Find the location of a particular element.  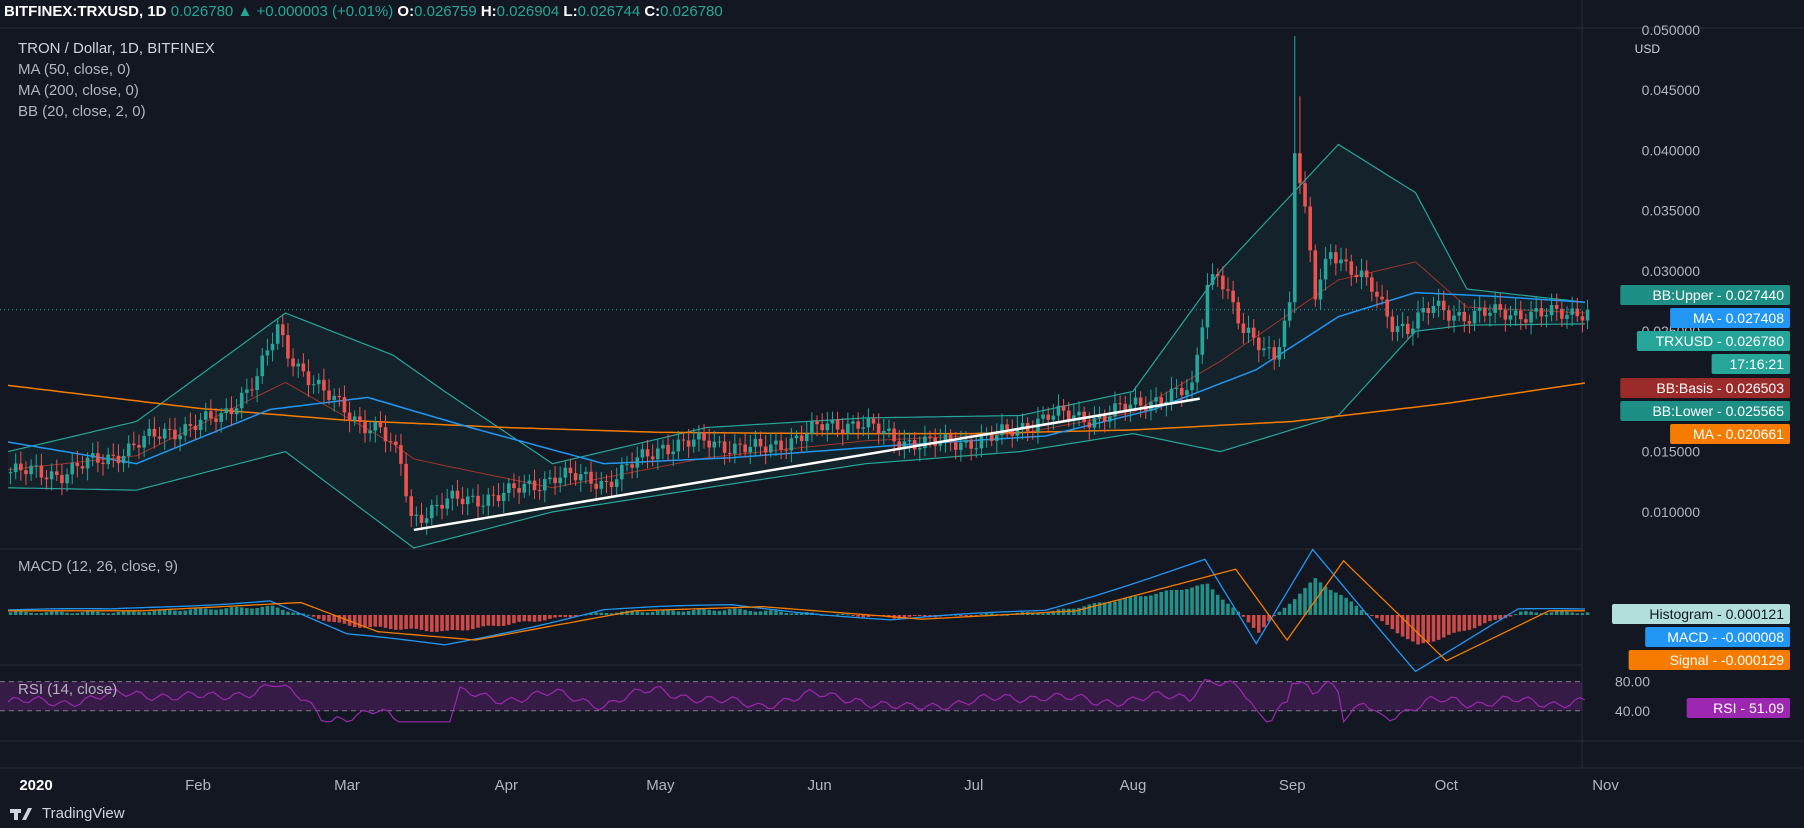

high-label: H: is located at coordinates (488, 11).